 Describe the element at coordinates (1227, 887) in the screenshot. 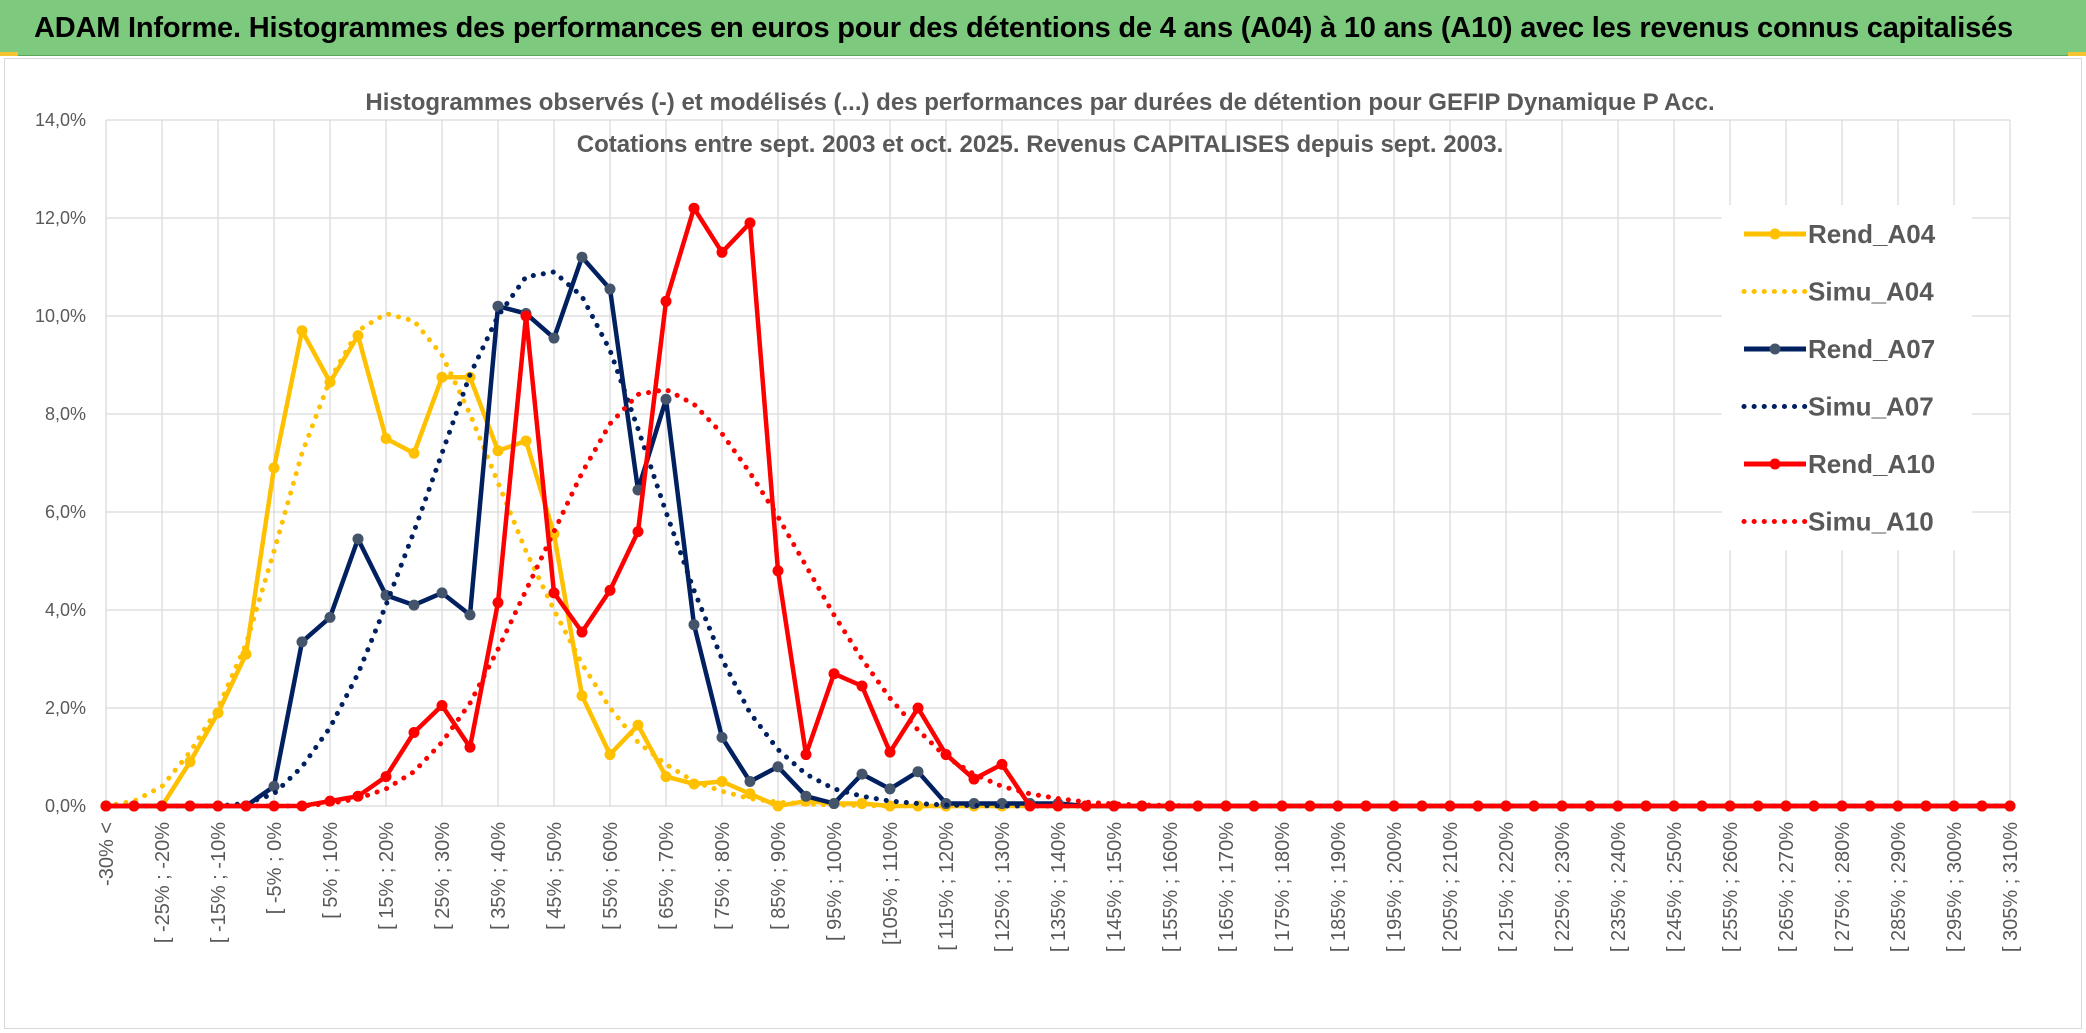

I see `x-tick-label: [ 165% ; 170%` at that location.